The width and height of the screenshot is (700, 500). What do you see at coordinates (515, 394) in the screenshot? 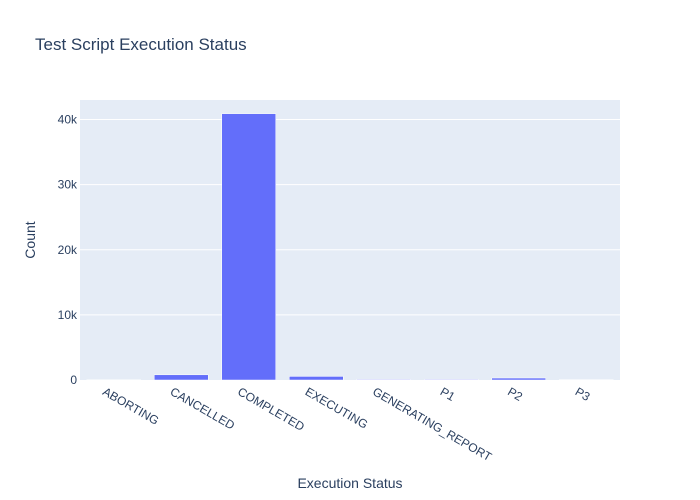
I see `x-tick-label: P2` at bounding box center [515, 394].